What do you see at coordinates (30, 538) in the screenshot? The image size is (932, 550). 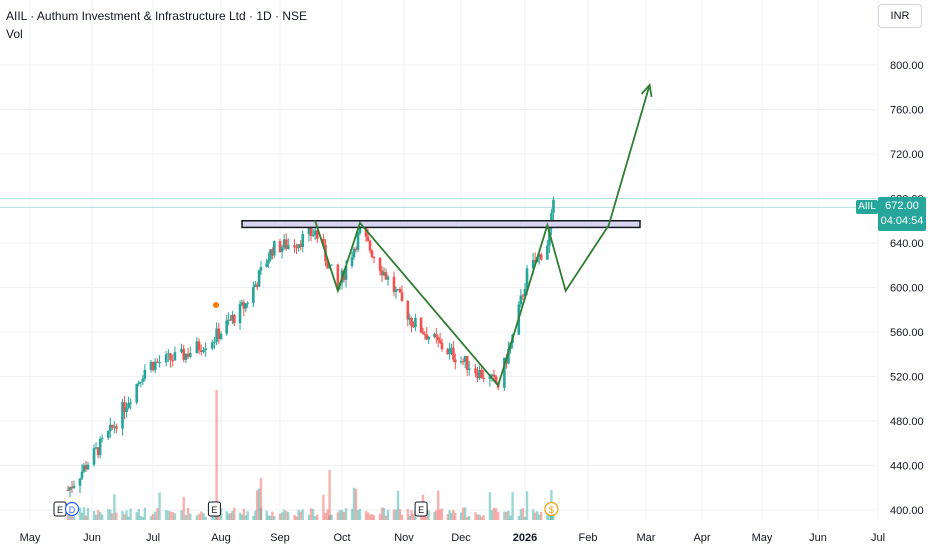 I see `x-tick-label: May` at bounding box center [30, 538].